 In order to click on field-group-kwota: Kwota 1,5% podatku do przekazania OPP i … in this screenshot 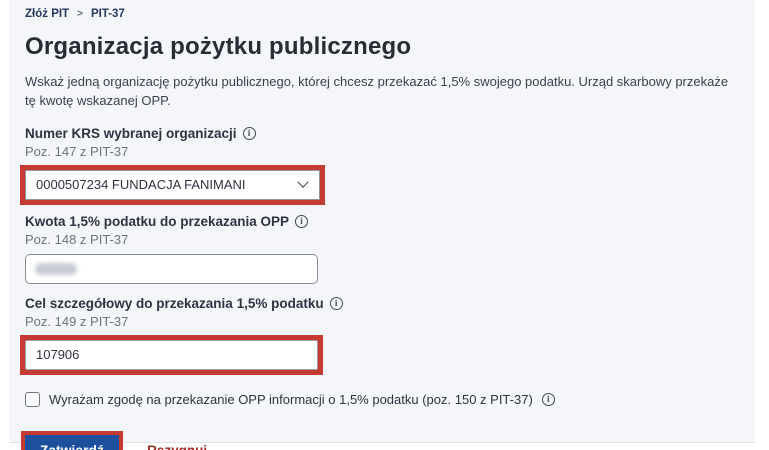, I will do `click(380, 249)`.